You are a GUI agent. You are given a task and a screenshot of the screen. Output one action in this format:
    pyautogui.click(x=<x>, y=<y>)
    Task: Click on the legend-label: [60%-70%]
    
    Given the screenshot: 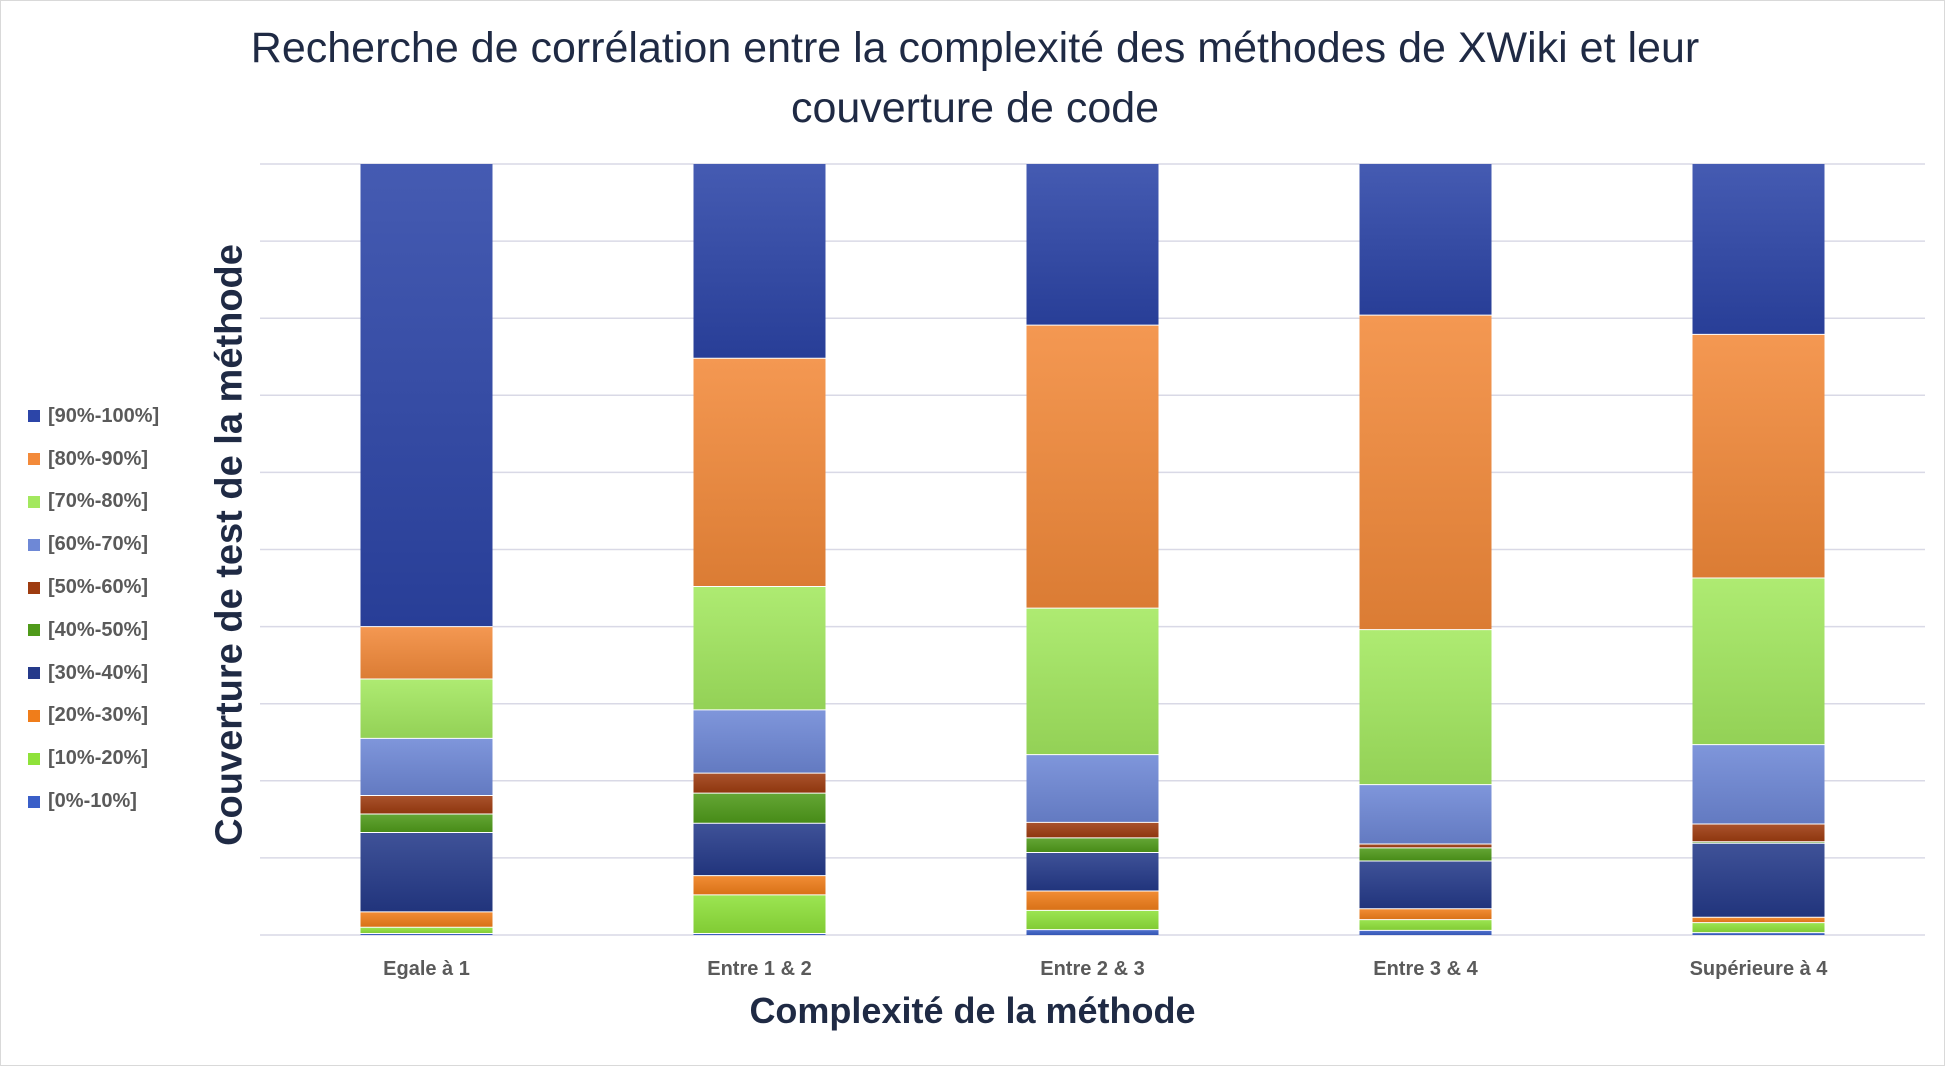 What is the action you would take?
    pyautogui.click(x=98, y=544)
    